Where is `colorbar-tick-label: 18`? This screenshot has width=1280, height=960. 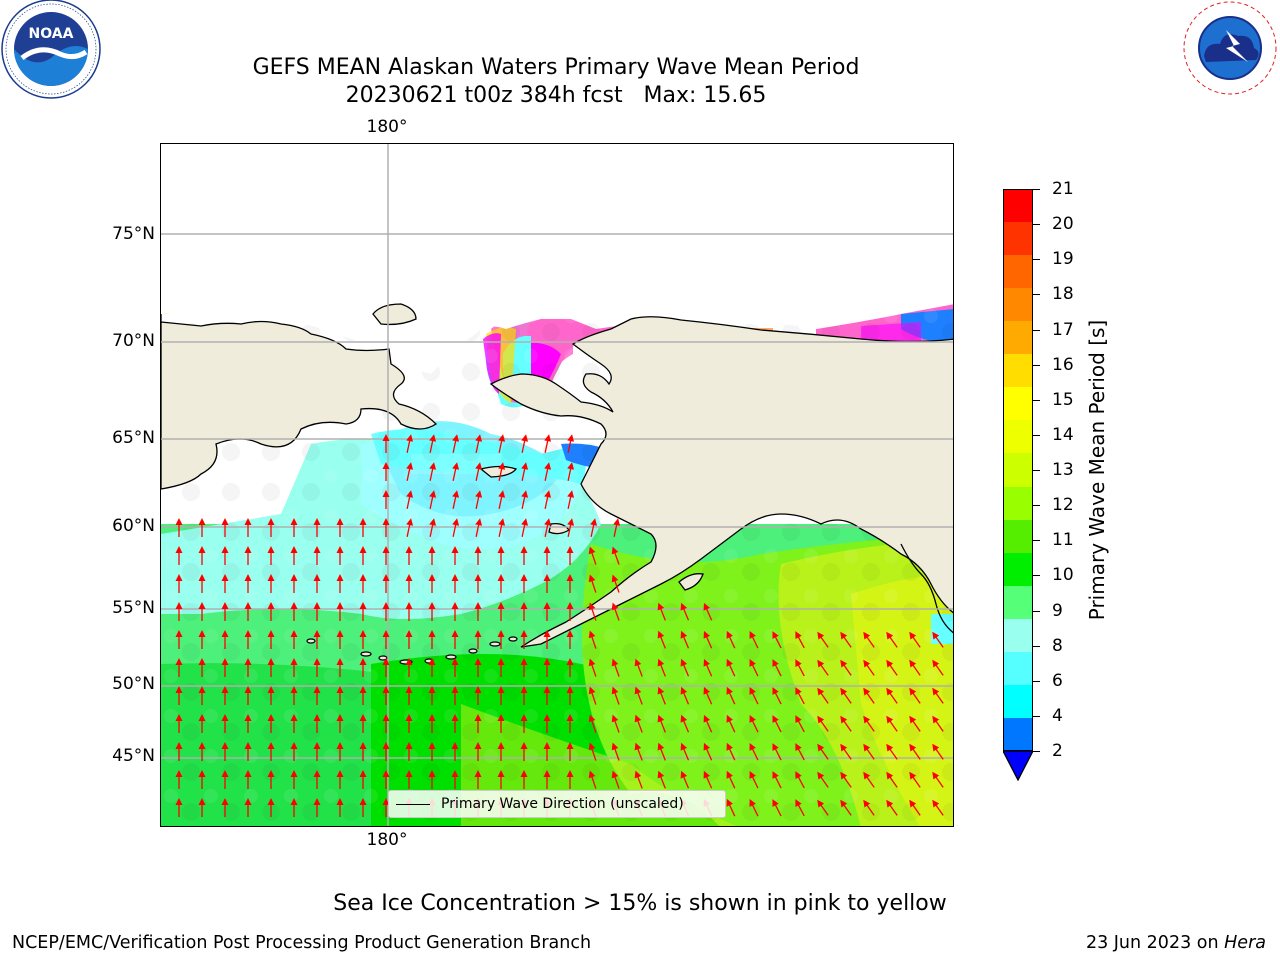
colorbar-tick-label: 18 is located at coordinates (1063, 294).